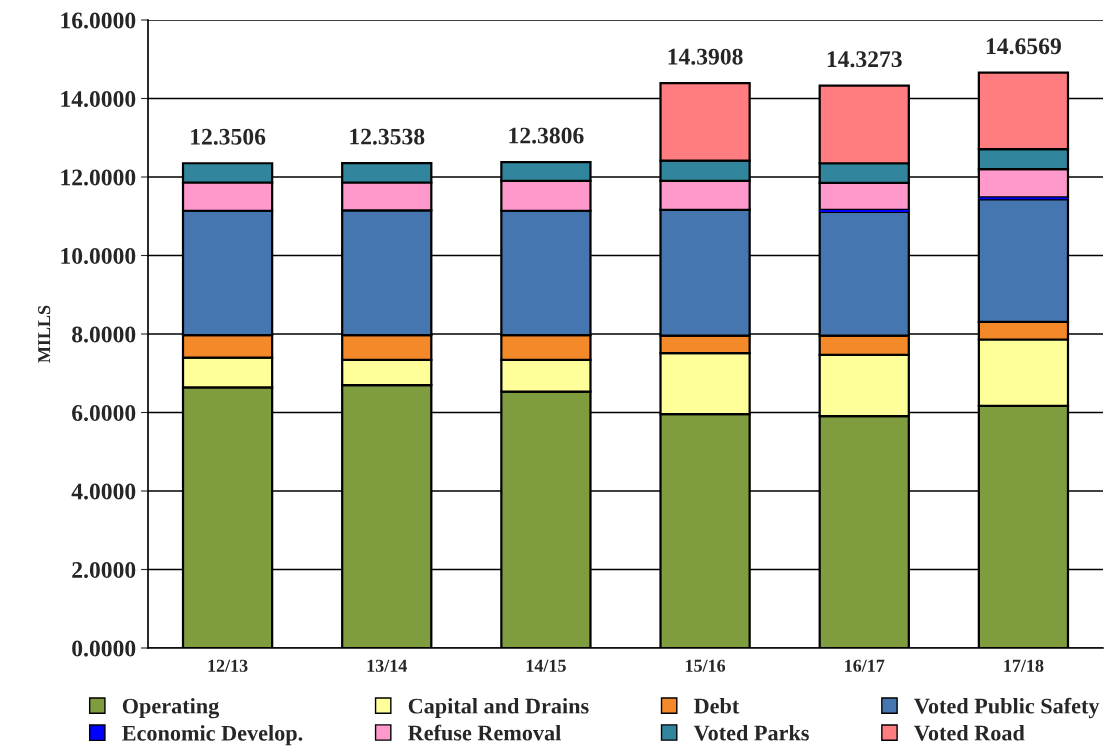 The height and width of the screenshot is (750, 1107). Describe the element at coordinates (498, 708) in the screenshot. I see `legend-label: Capital and Drains` at that location.